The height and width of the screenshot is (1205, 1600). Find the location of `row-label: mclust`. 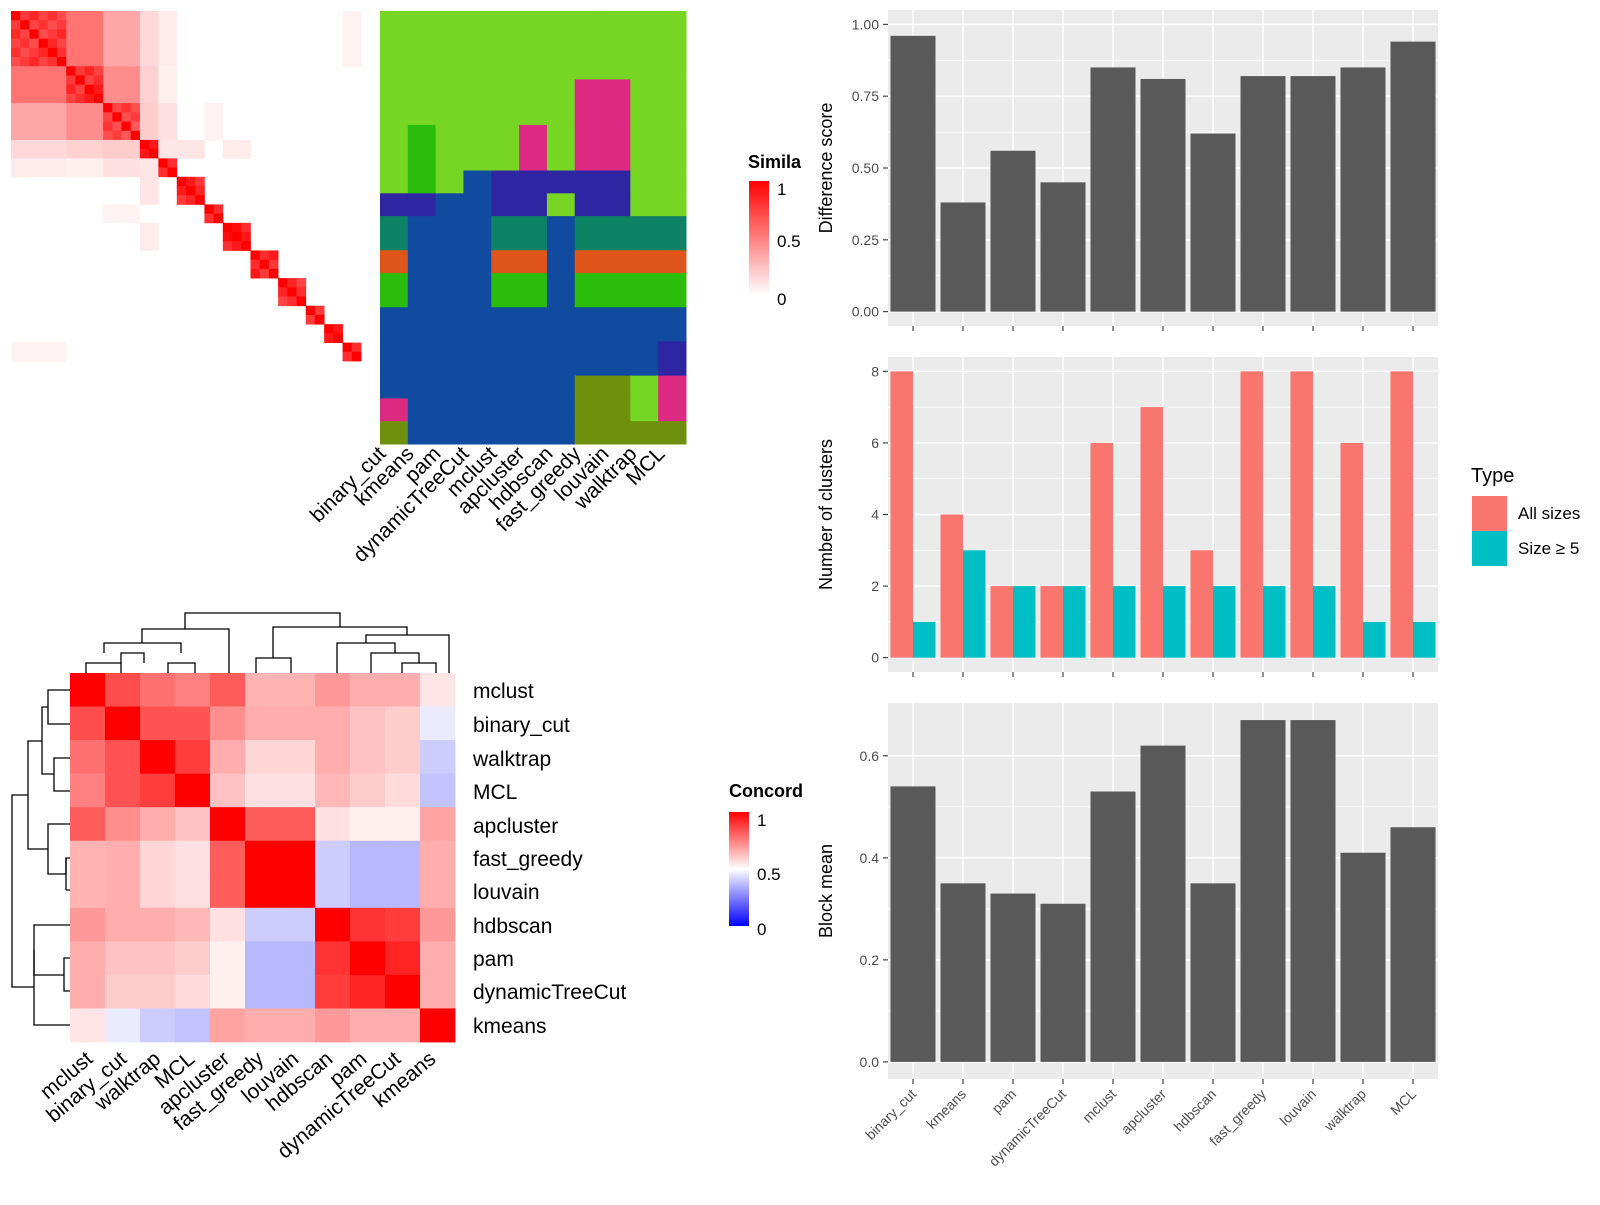

row-label: mclust is located at coordinates (503, 691).